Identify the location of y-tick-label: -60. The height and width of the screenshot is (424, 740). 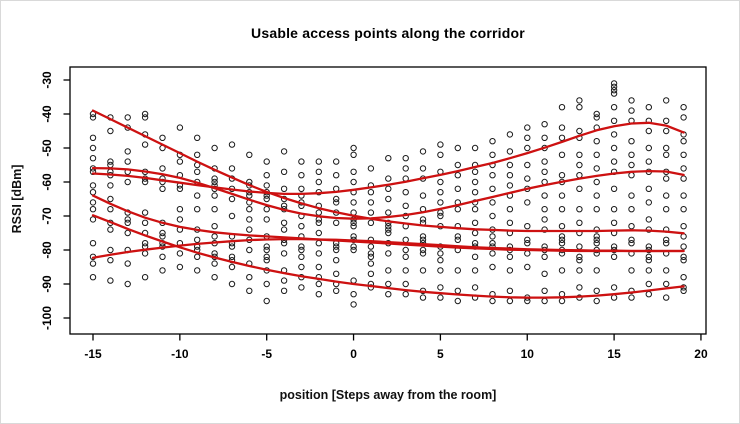
(47, 182).